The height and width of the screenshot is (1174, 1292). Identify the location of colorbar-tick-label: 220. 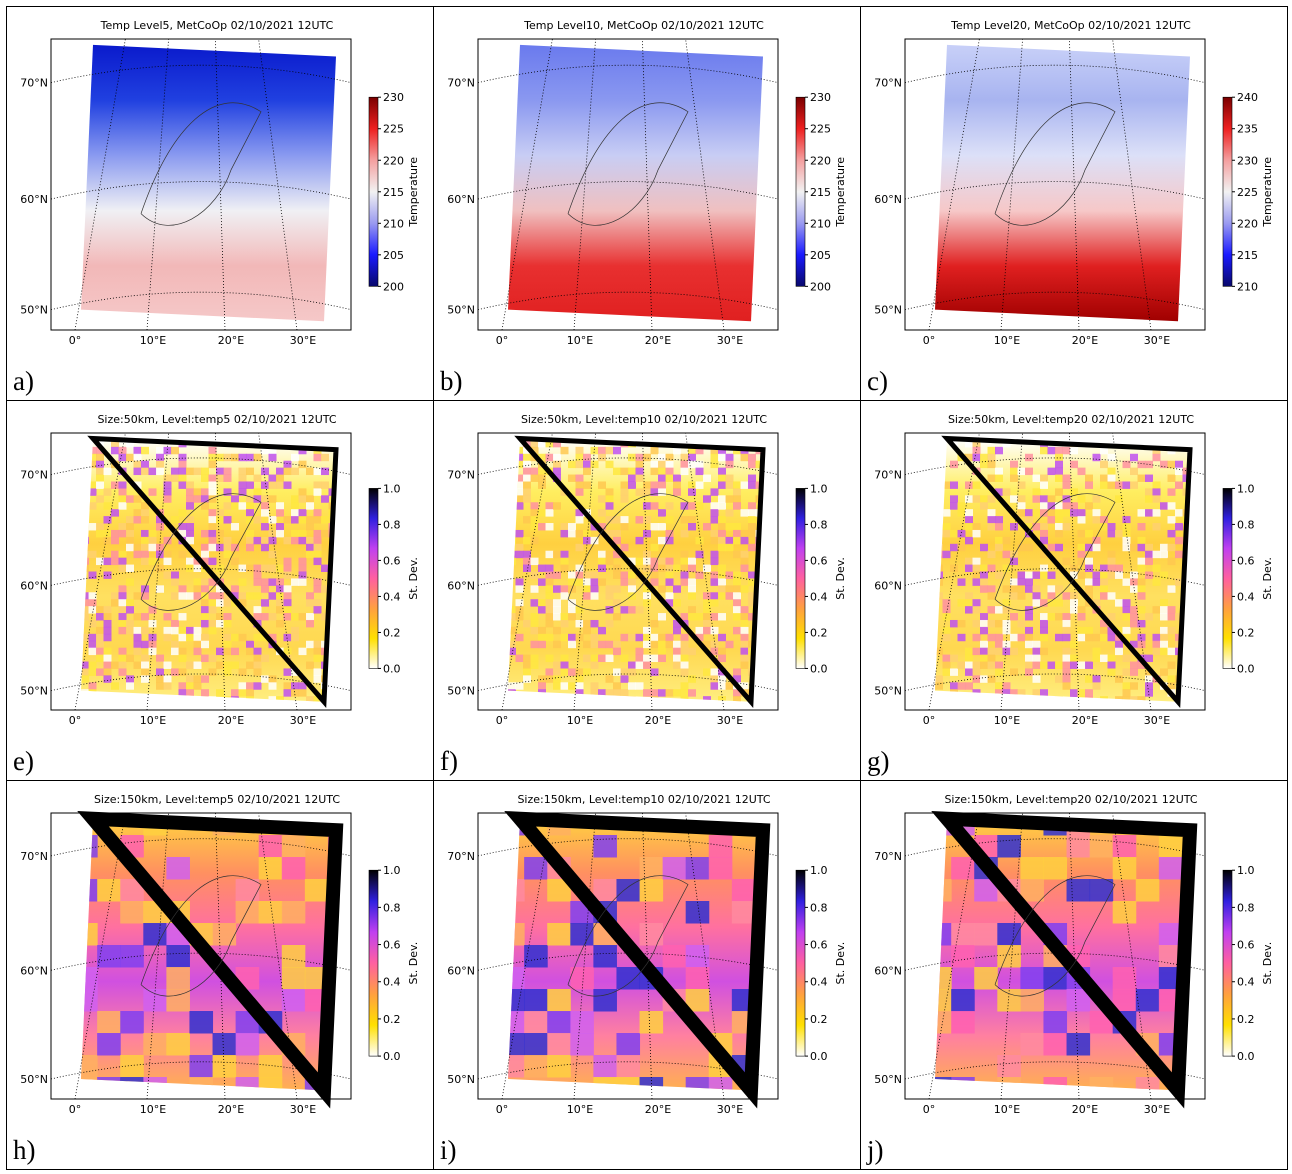
(820, 160).